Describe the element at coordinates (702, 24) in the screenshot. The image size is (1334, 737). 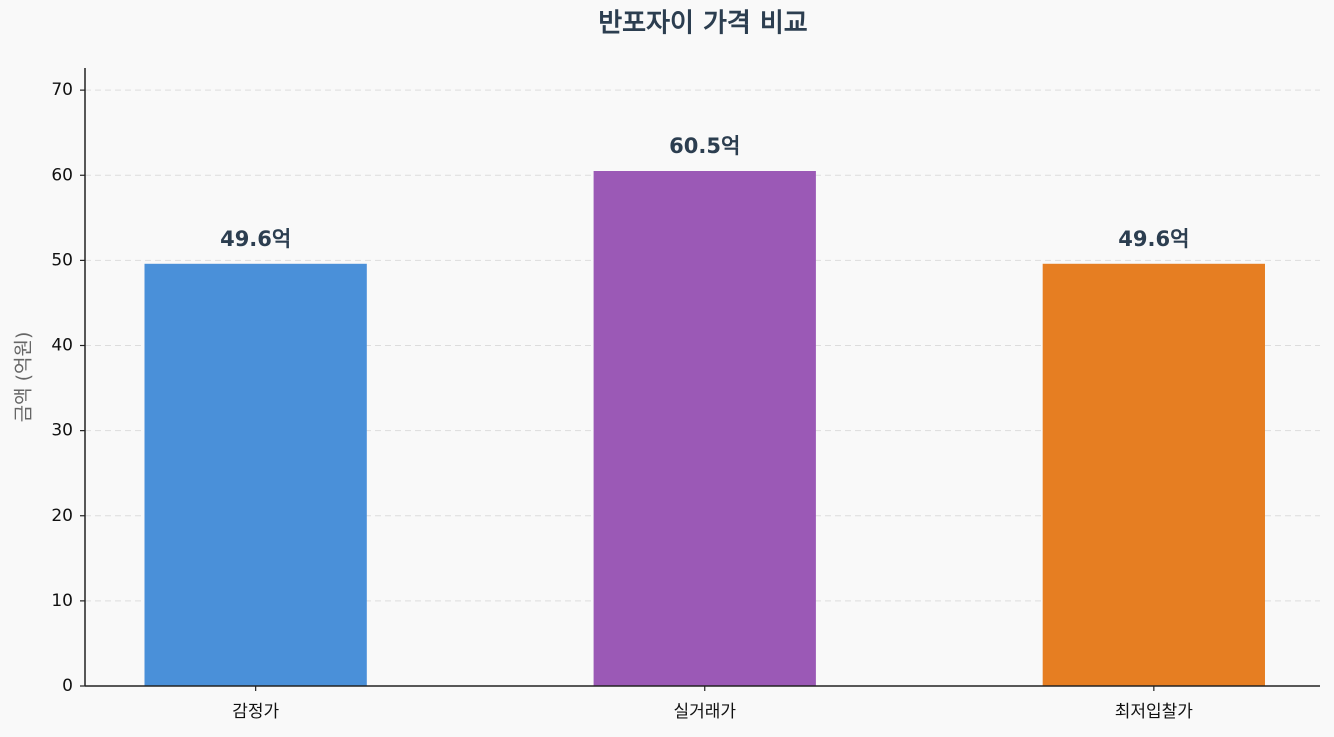
I see `chart-title: 반포자이 가격 비교` at that location.